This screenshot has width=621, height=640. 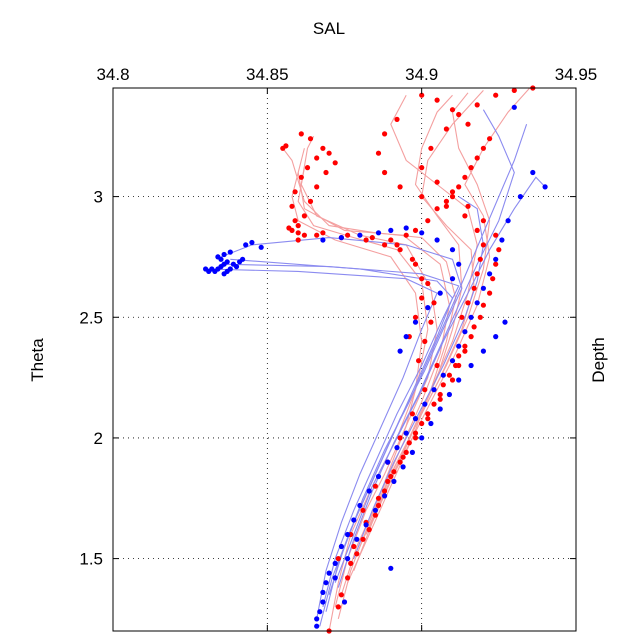 What do you see at coordinates (329, 28) in the screenshot?
I see `x-axis-title: SAL` at bounding box center [329, 28].